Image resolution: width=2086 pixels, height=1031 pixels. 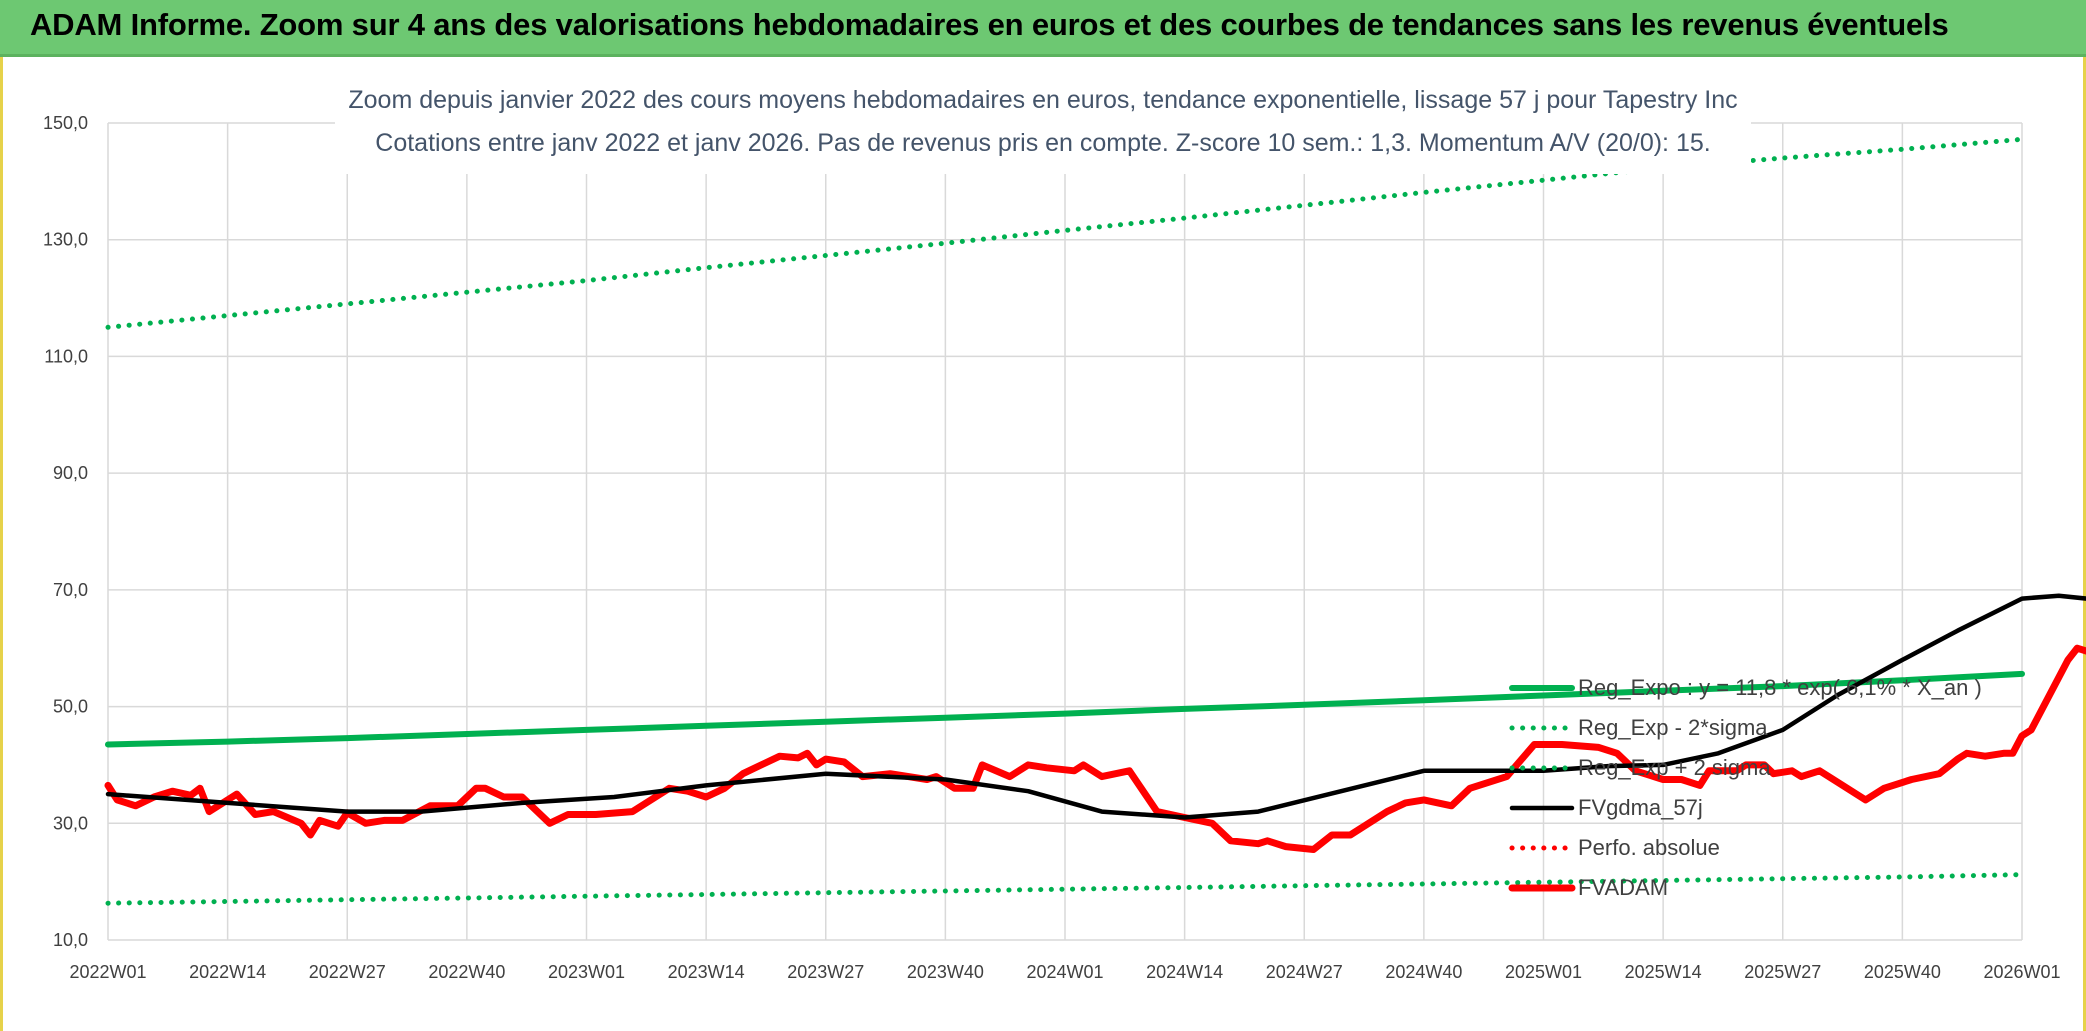 I want to click on x-tick-label: 2023W27, so click(x=825, y=972).